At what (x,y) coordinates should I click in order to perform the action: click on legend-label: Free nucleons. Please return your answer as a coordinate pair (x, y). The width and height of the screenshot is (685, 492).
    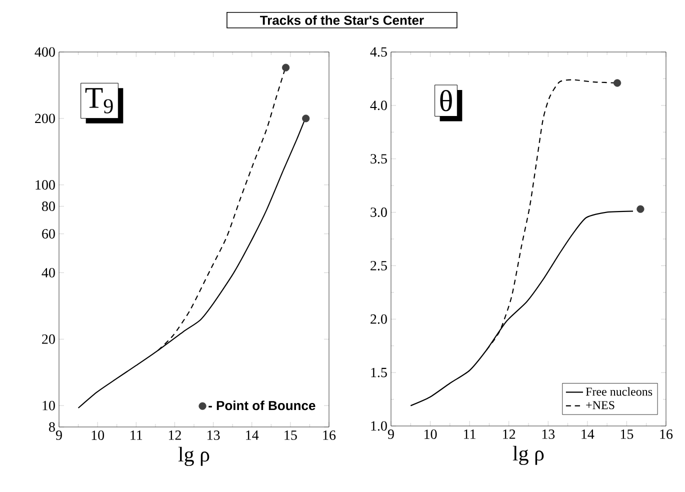
    Looking at the image, I should click on (619, 391).